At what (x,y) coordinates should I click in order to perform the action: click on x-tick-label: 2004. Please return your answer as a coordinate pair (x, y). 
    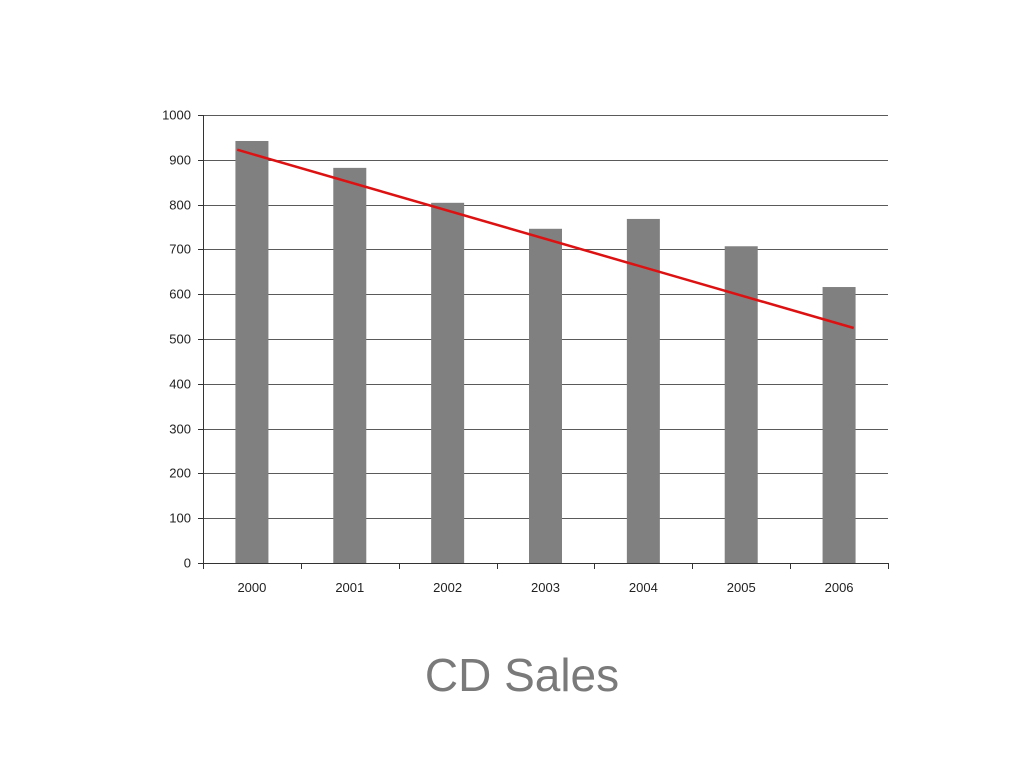
    Looking at the image, I should click on (643, 587).